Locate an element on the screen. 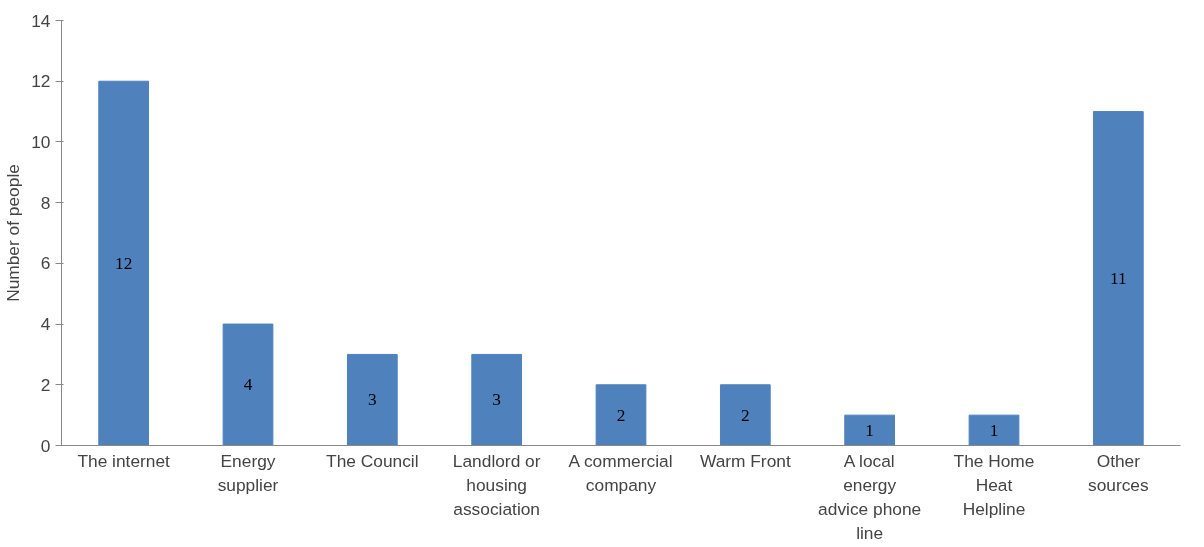 Image resolution: width=1204 pixels, height=547 pixels. data-label: 4 is located at coordinates (248, 385).